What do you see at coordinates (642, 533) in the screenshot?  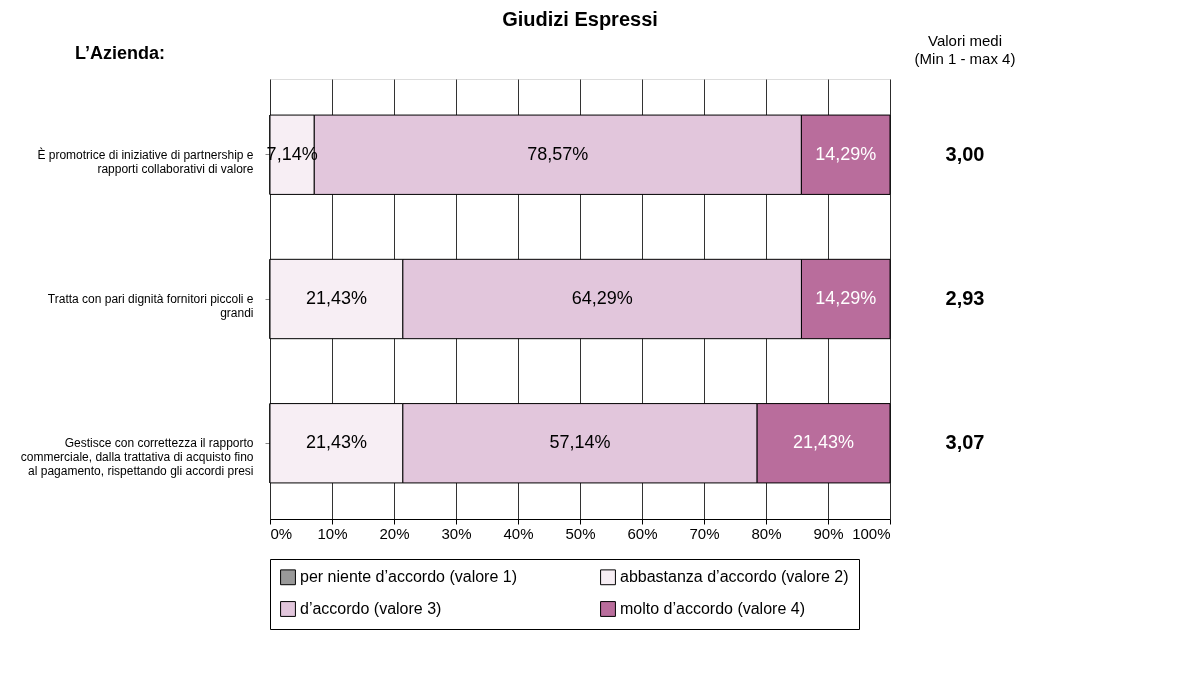 I see `x-tick-label: 60%` at bounding box center [642, 533].